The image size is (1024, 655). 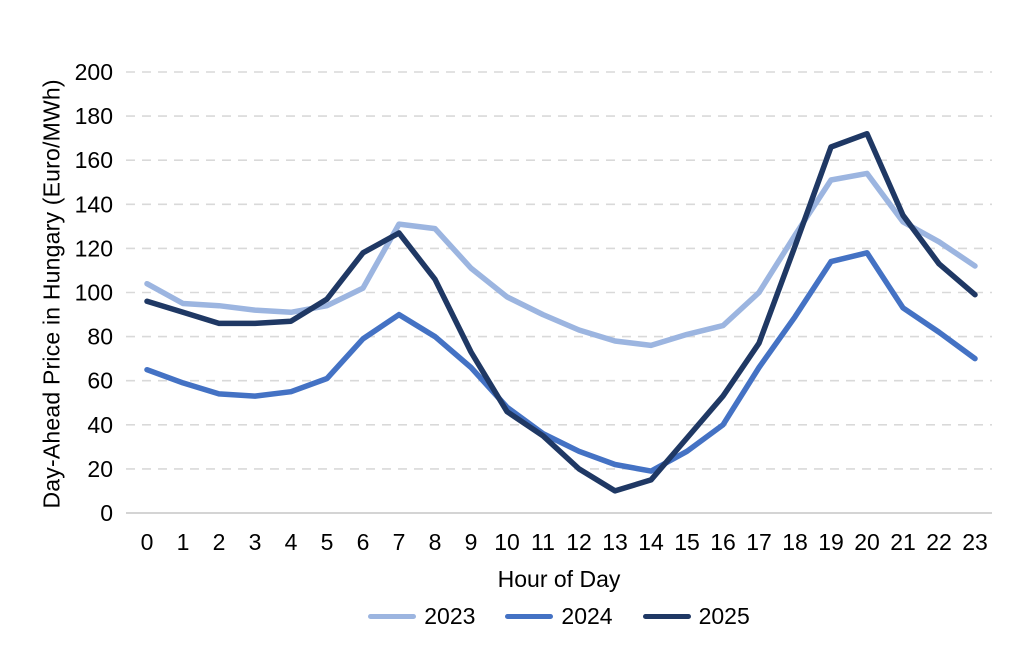 I want to click on x-tick-label: 12, so click(x=579, y=542).